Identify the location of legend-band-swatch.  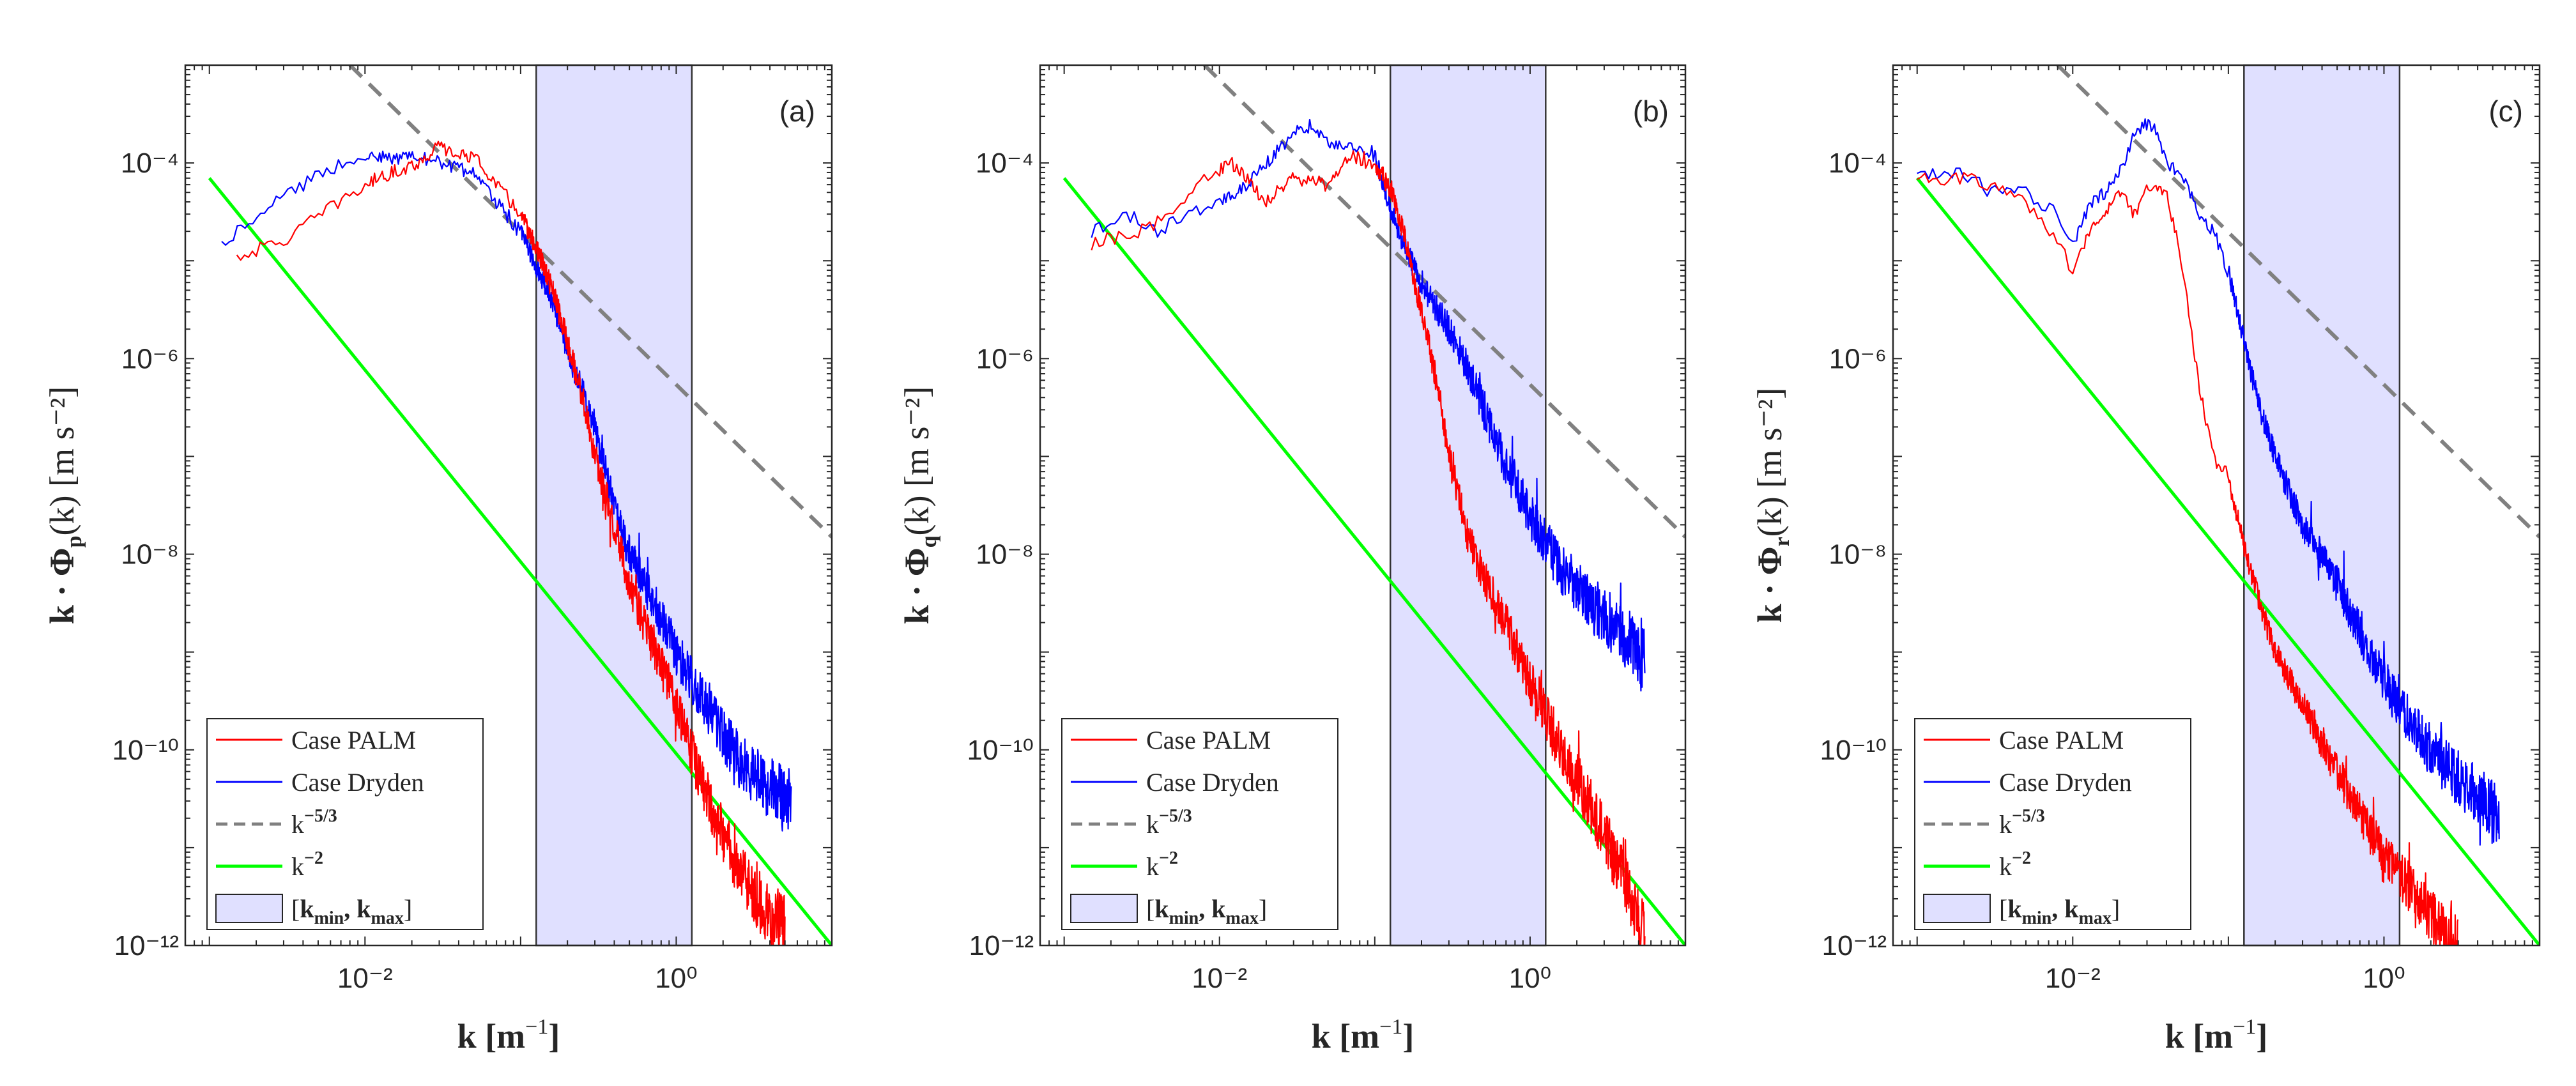
(249, 908).